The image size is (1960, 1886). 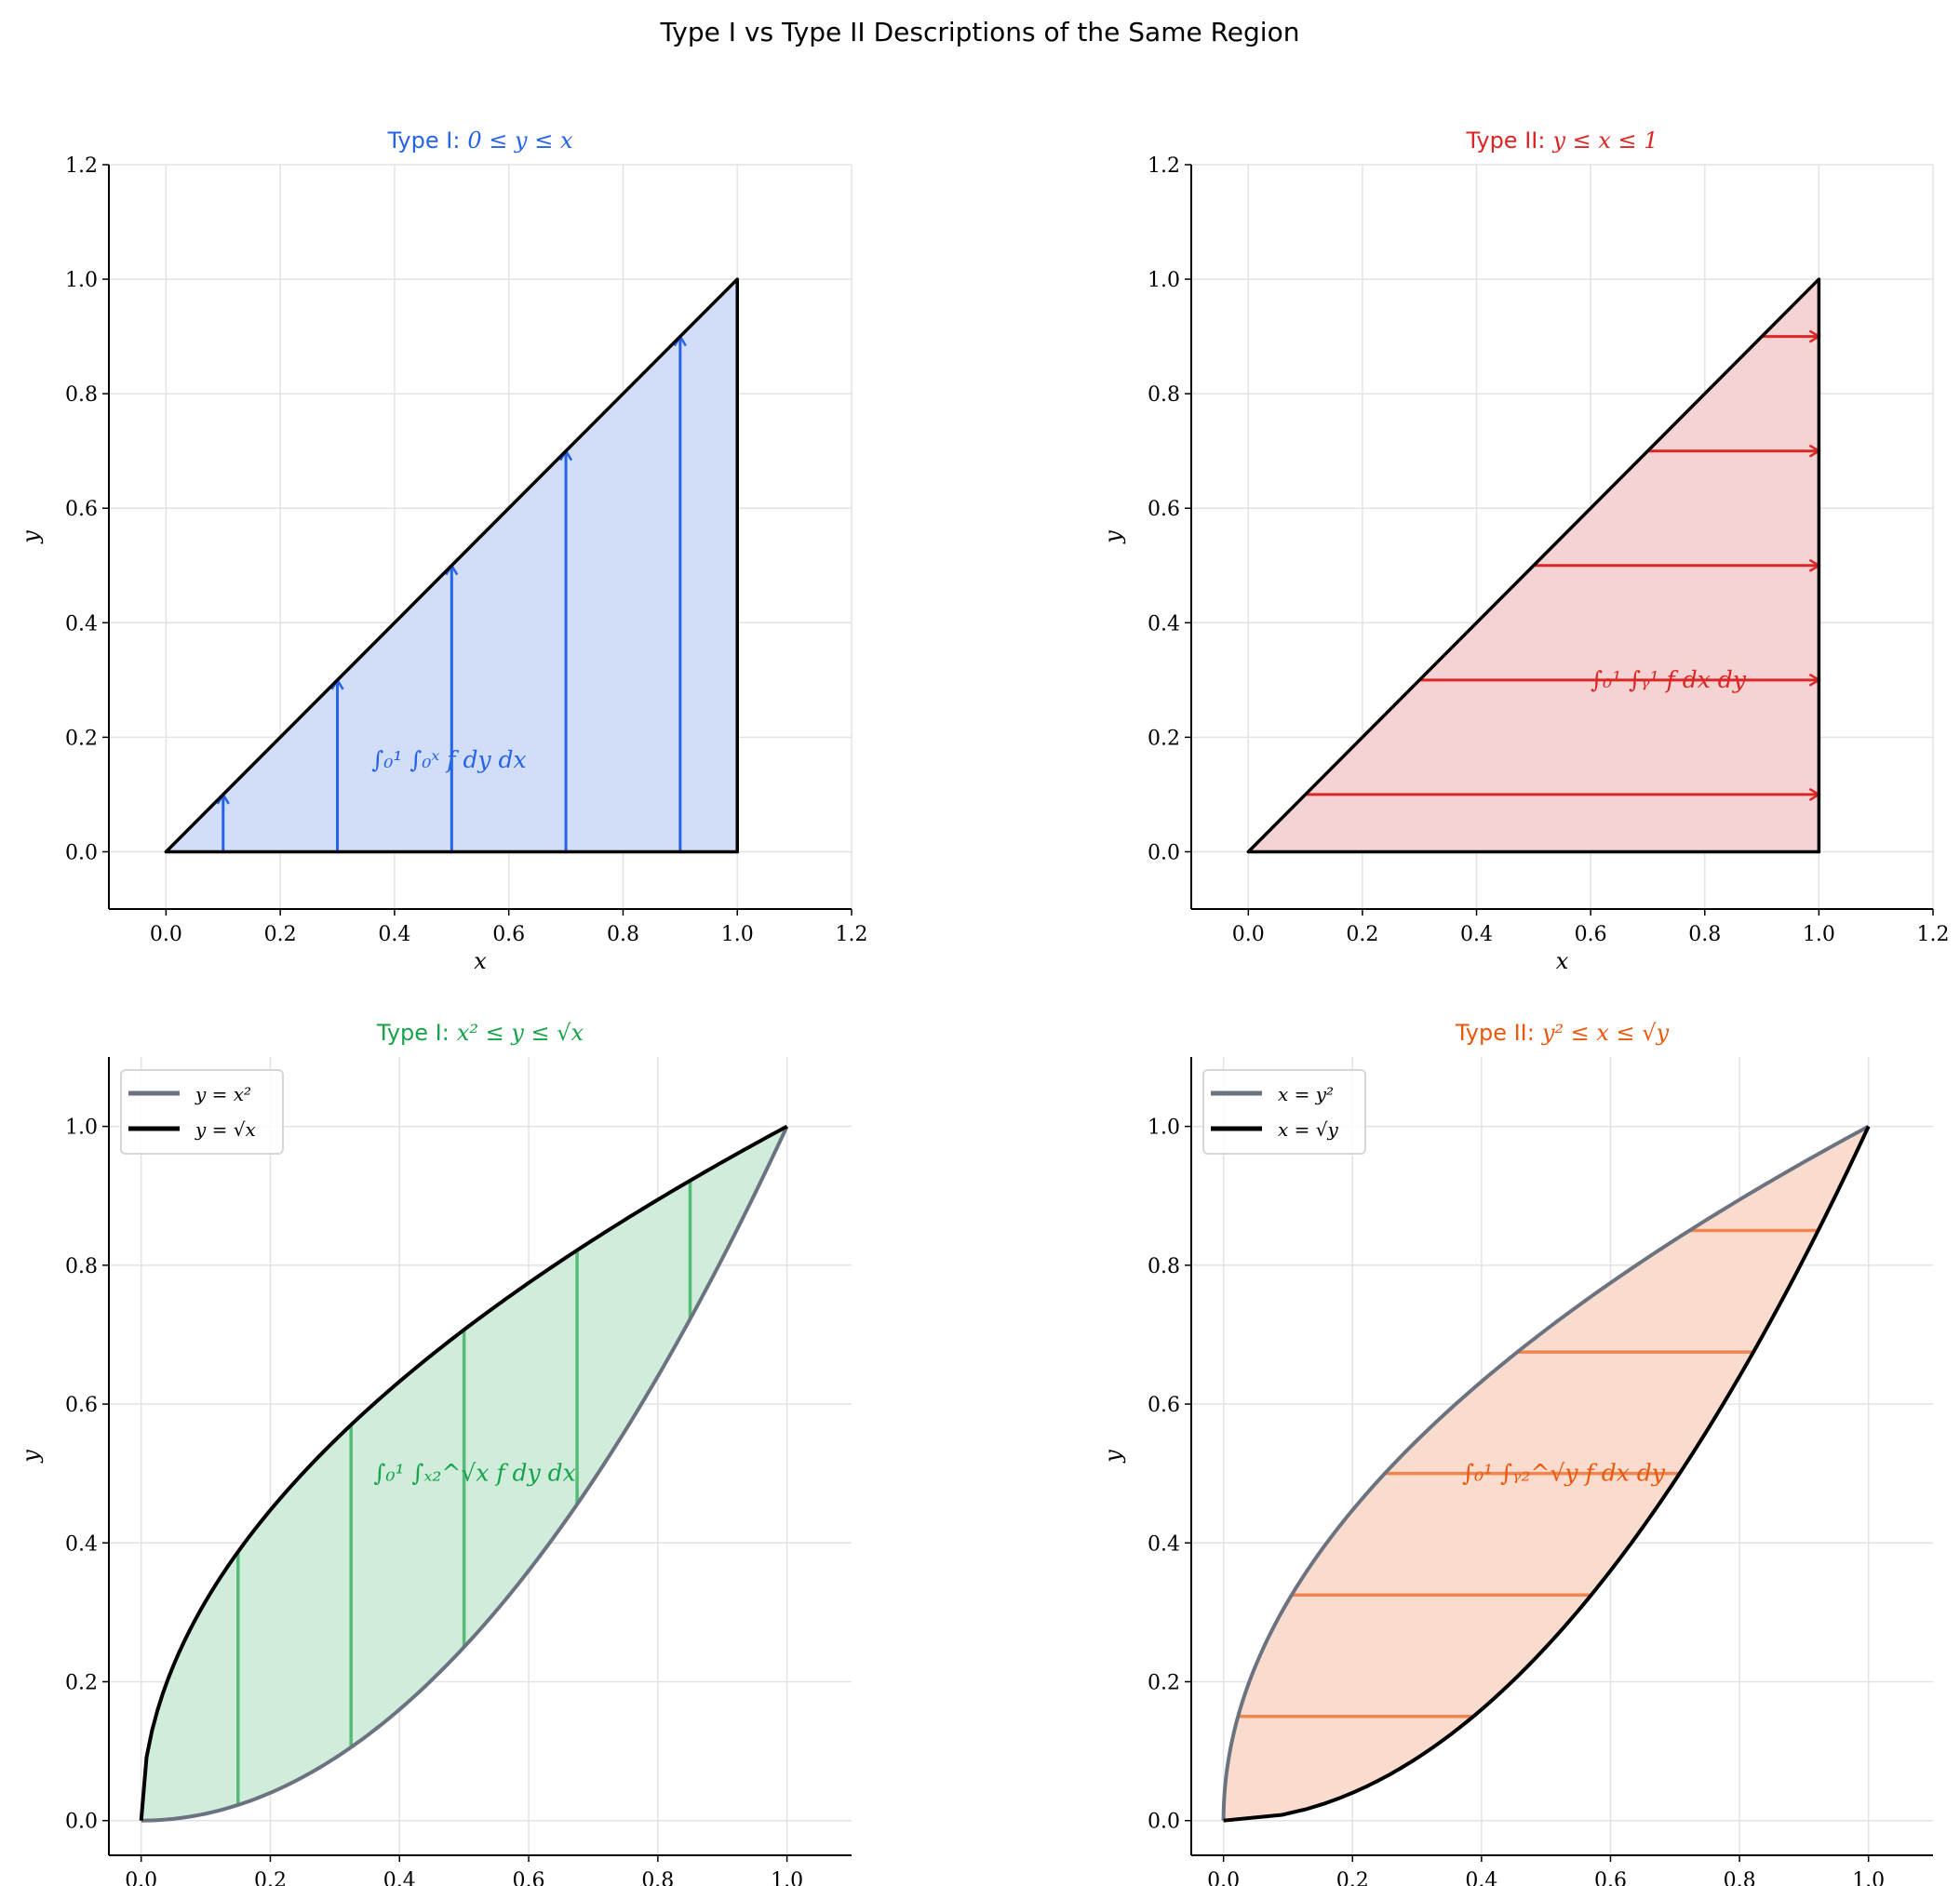 What do you see at coordinates (1669, 679) in the screenshot?
I see `integral-annotation: ∫₀¹ ∫ᵧ¹ f dx dy` at bounding box center [1669, 679].